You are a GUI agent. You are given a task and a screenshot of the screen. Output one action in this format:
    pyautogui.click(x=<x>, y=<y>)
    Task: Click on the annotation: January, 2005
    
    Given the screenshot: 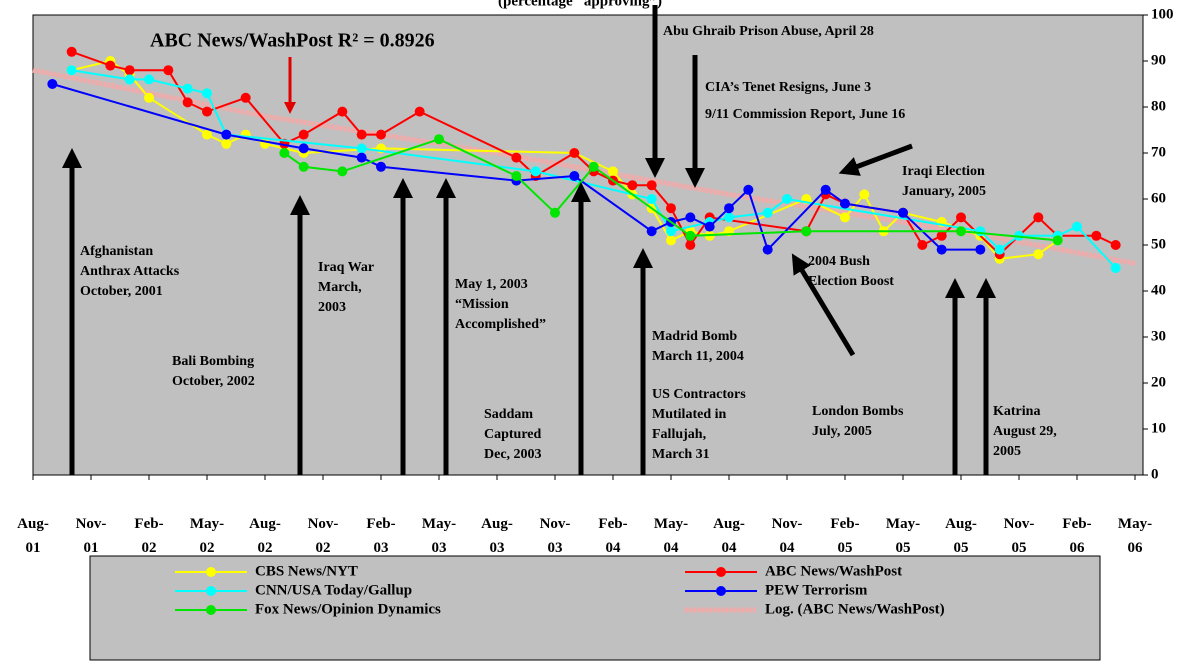 What is the action you would take?
    pyautogui.click(x=944, y=191)
    